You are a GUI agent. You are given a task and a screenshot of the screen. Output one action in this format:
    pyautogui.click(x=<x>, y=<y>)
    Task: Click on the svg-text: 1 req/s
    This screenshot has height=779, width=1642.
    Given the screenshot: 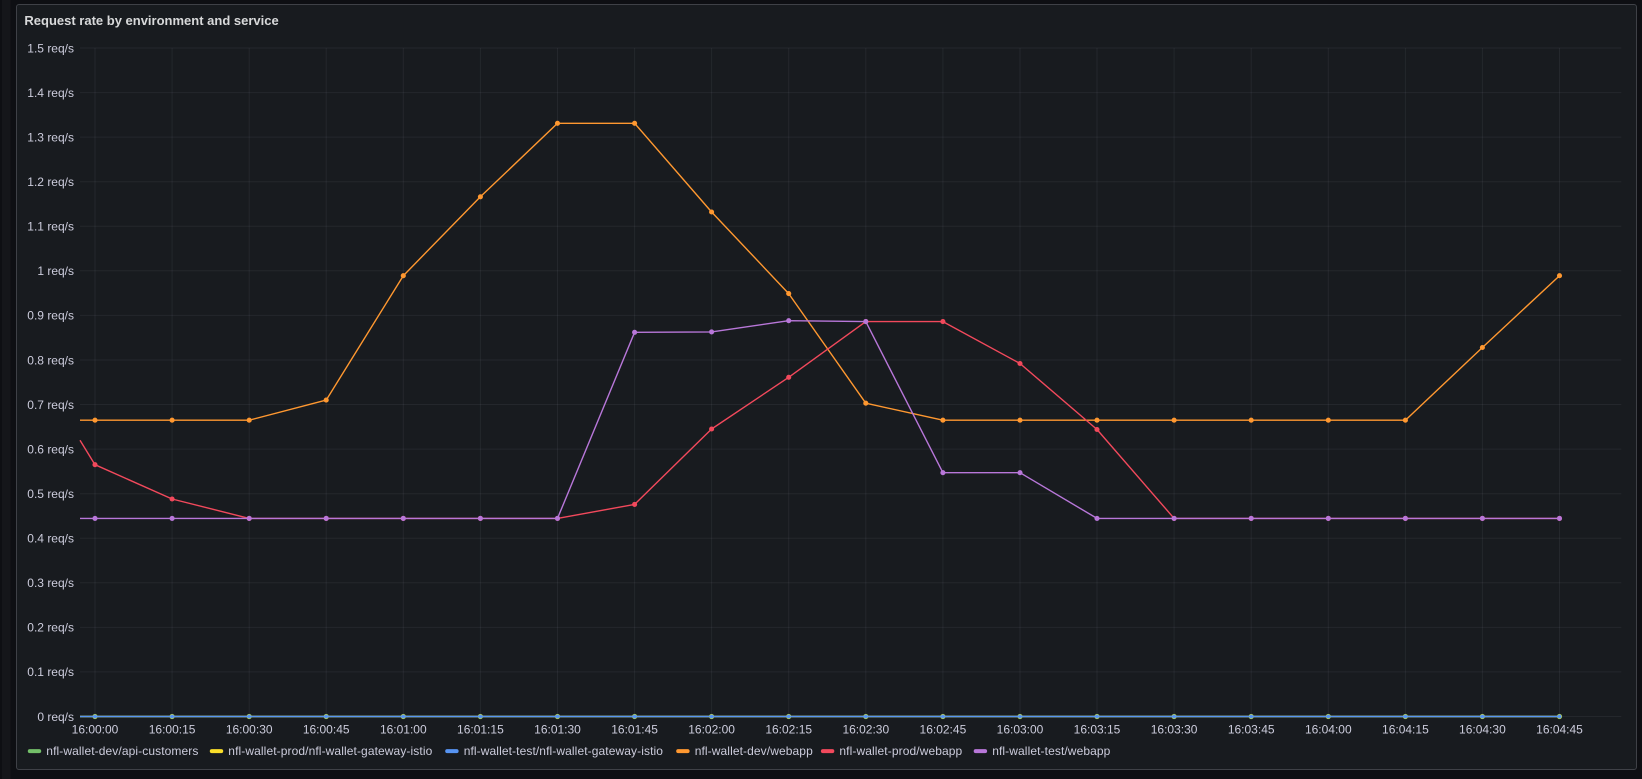 What is the action you would take?
    pyautogui.click(x=55, y=271)
    